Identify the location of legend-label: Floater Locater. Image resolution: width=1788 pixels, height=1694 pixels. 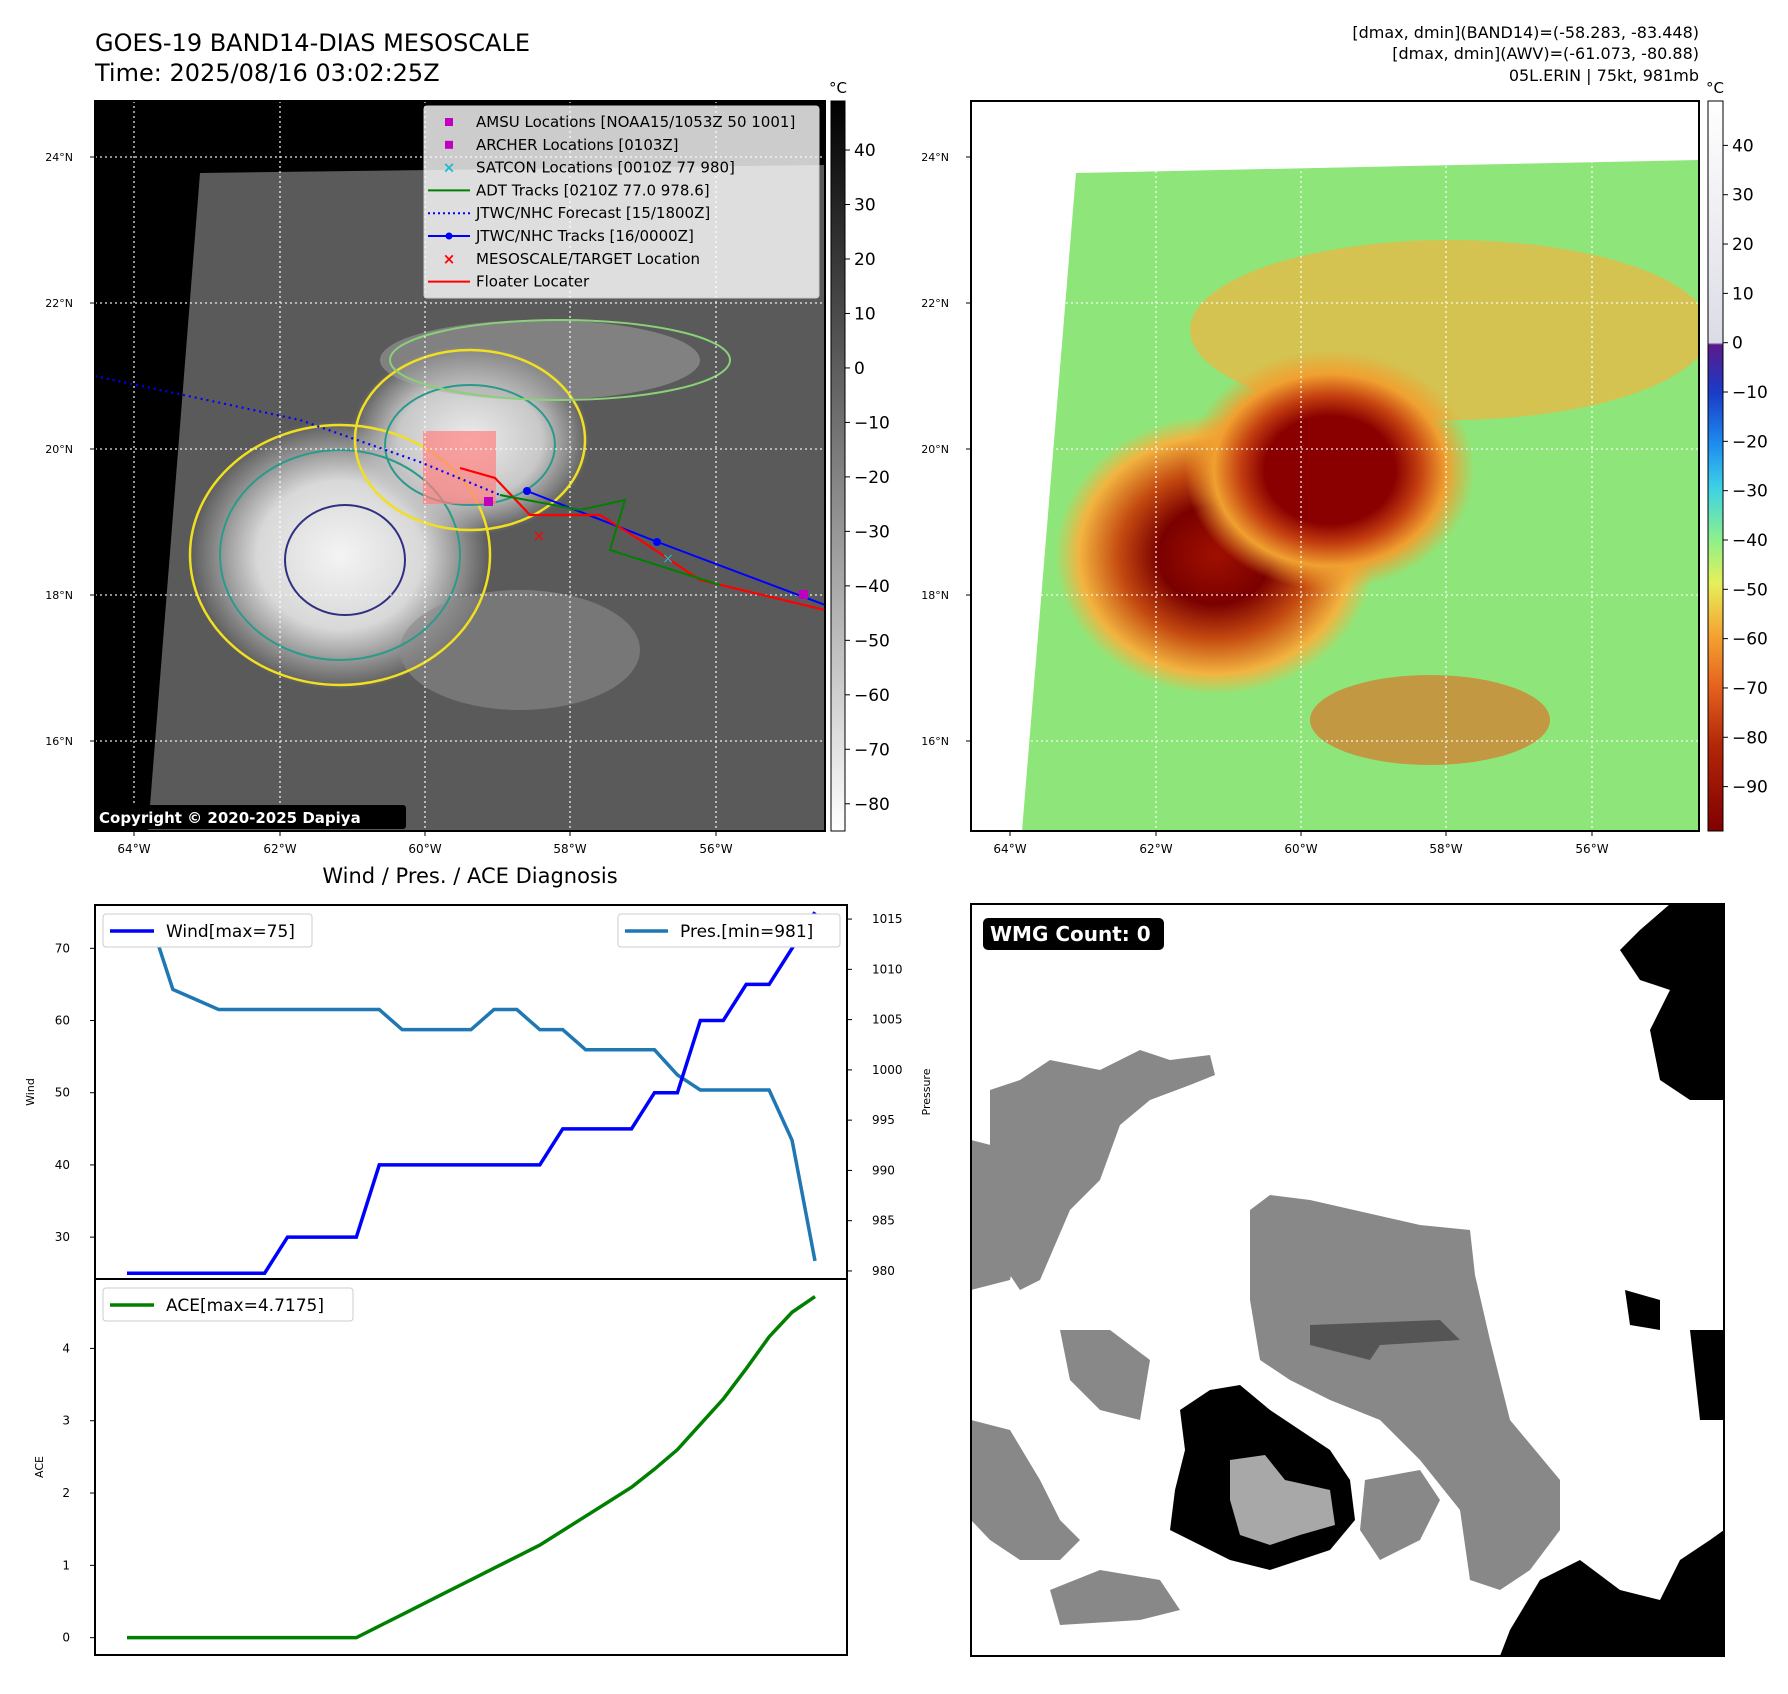
(533, 282).